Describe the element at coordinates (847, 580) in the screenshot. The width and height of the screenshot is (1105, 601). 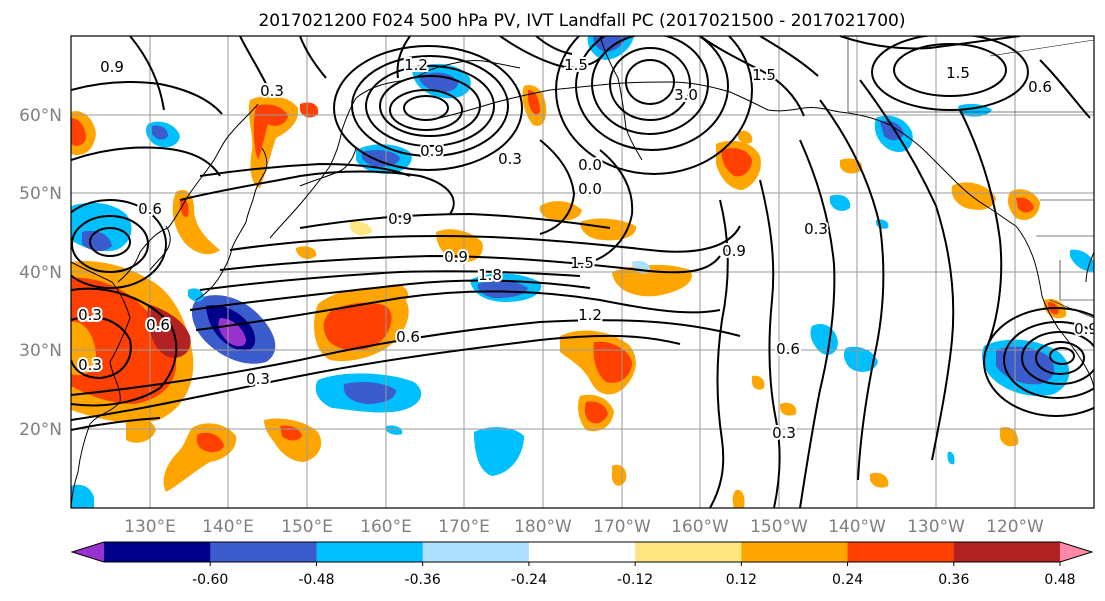
I see `colorbar-tick-label: 0.24` at that location.